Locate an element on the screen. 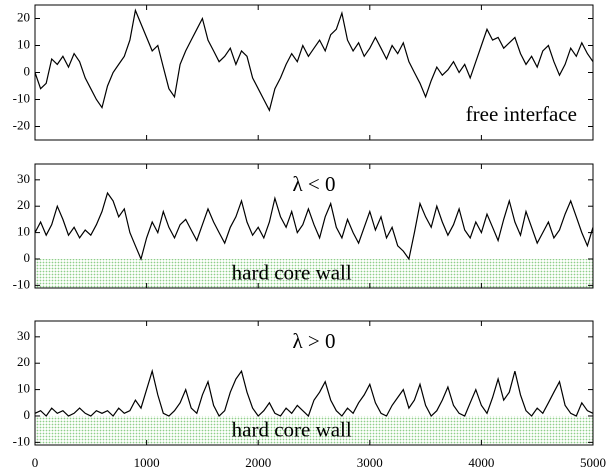 This screenshot has width=610, height=476. annotation: λ > 0 is located at coordinates (313, 341).